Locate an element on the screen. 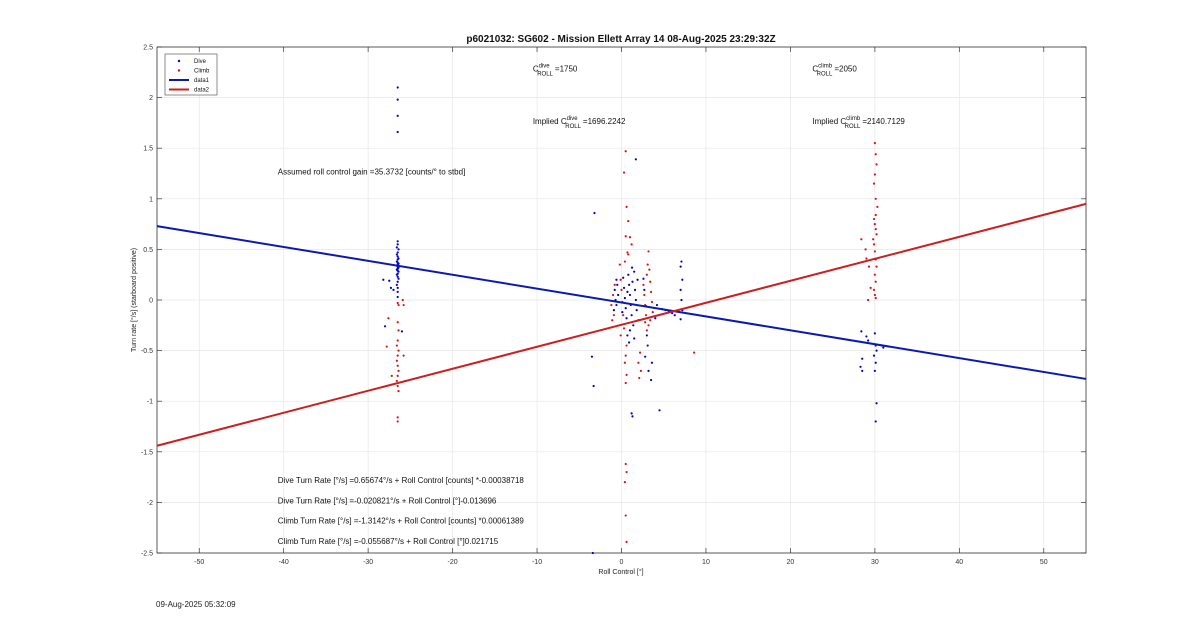 This screenshot has height=622, width=1200. x-tick-label: 0 is located at coordinates (622, 562).